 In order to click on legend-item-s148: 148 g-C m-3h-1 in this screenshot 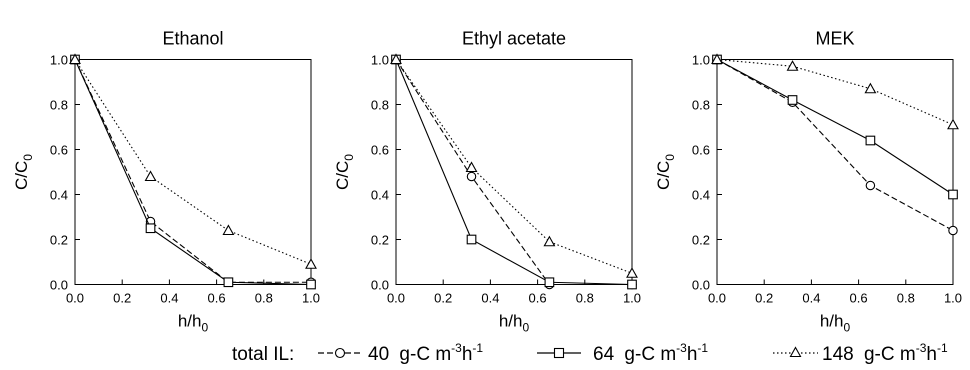, I will do `click(860, 353)`.